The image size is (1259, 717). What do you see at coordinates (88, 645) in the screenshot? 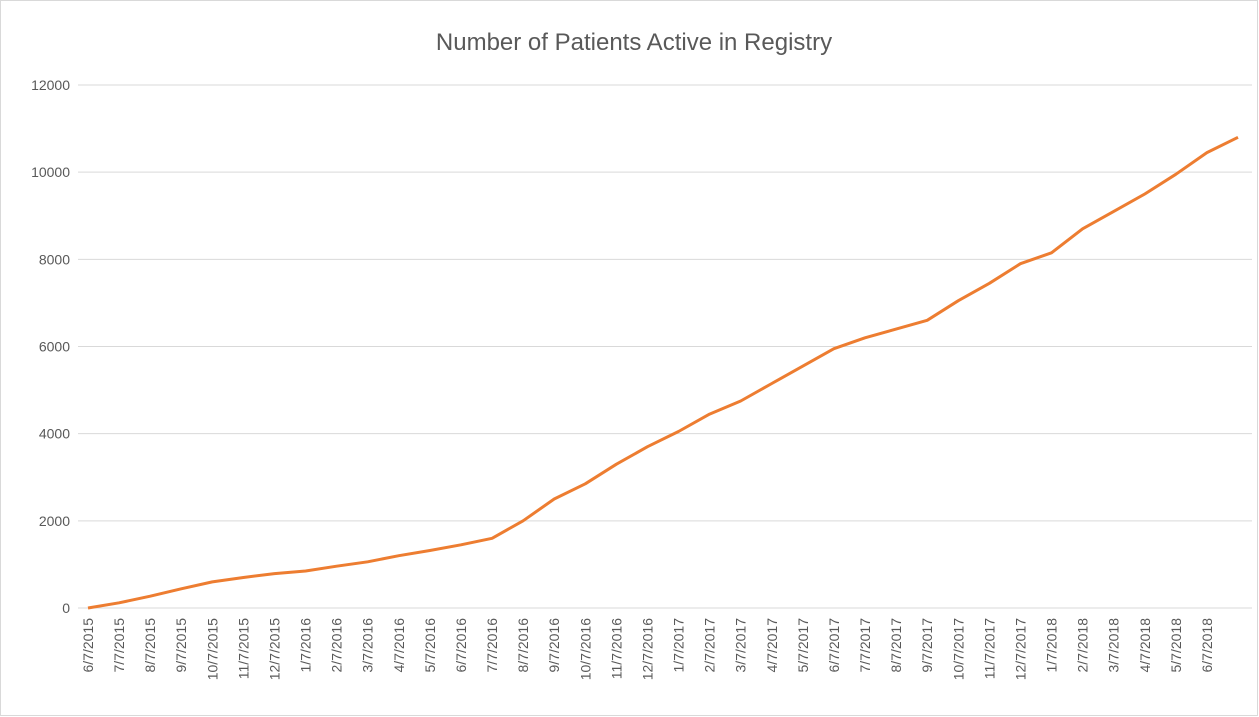
I see `x-tick-label: 6/7/2015` at bounding box center [88, 645].